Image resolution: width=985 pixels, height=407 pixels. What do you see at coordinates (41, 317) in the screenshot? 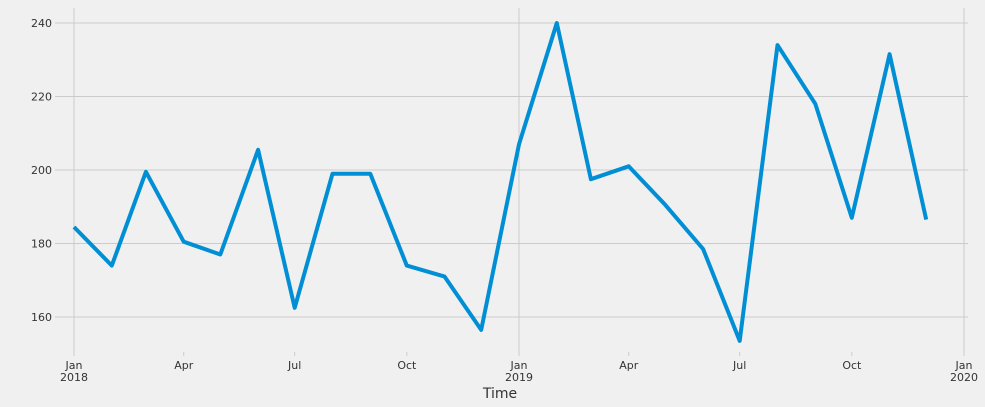
I see `y-tick-label: 160` at bounding box center [41, 317].